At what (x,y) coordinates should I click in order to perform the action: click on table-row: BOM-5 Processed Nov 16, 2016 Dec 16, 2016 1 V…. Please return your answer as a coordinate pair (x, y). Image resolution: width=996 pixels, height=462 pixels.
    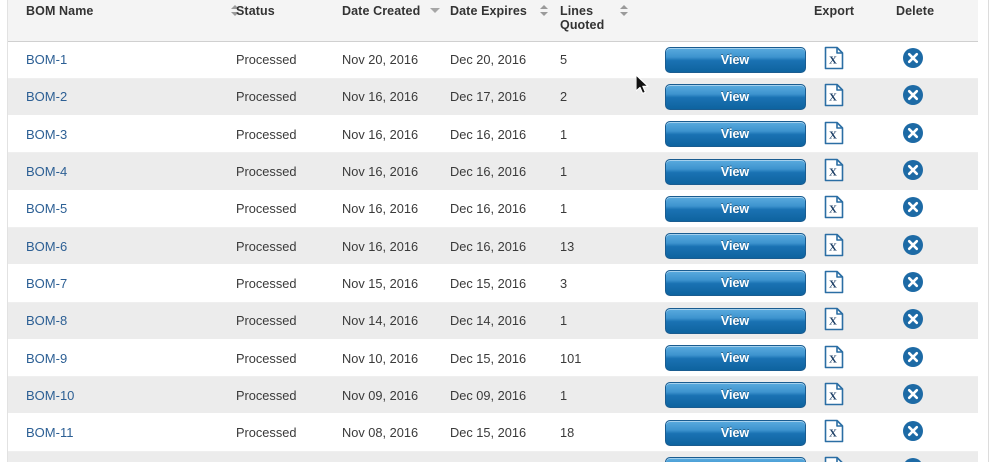
    Looking at the image, I should click on (493, 209).